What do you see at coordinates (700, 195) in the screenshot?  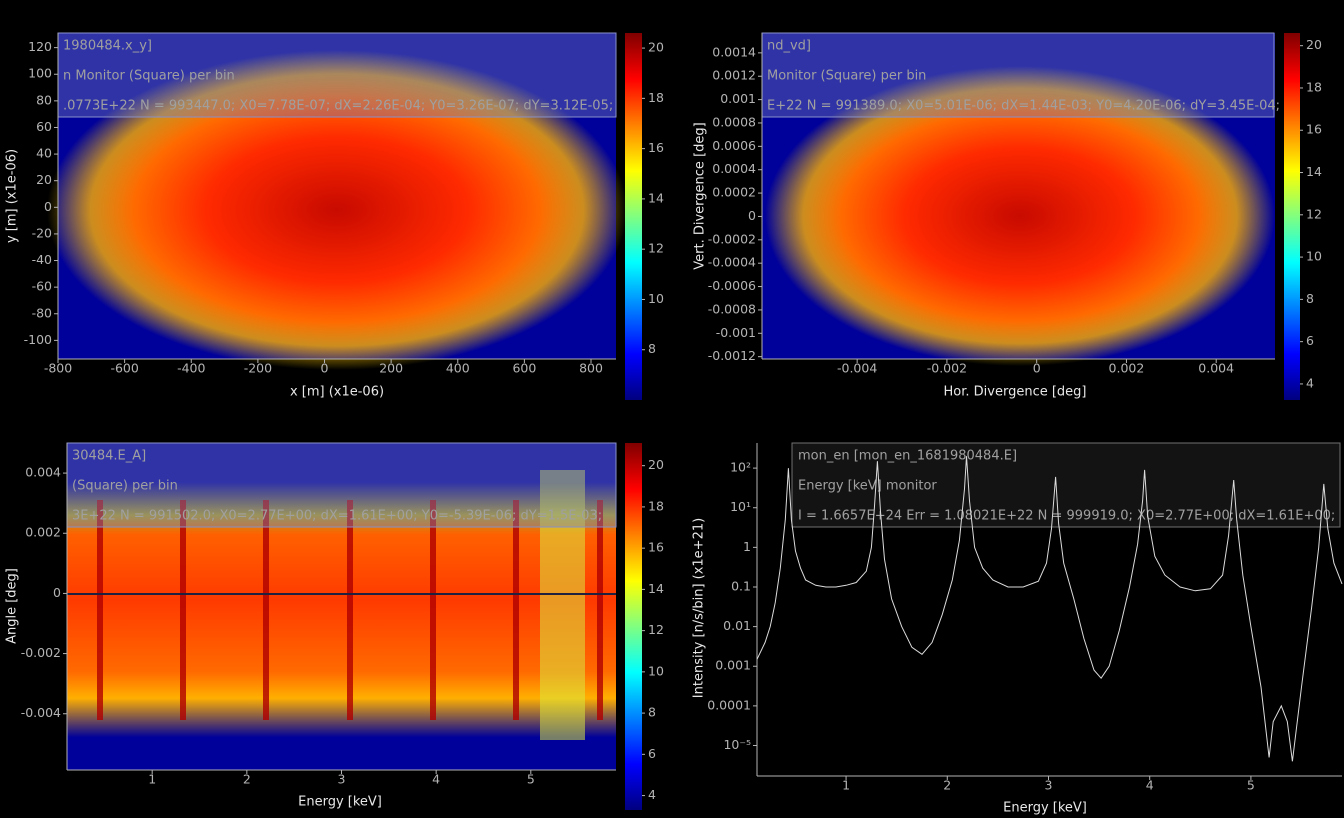 I see `y-axis-label: Vert. Divergence [deg]` at bounding box center [700, 195].